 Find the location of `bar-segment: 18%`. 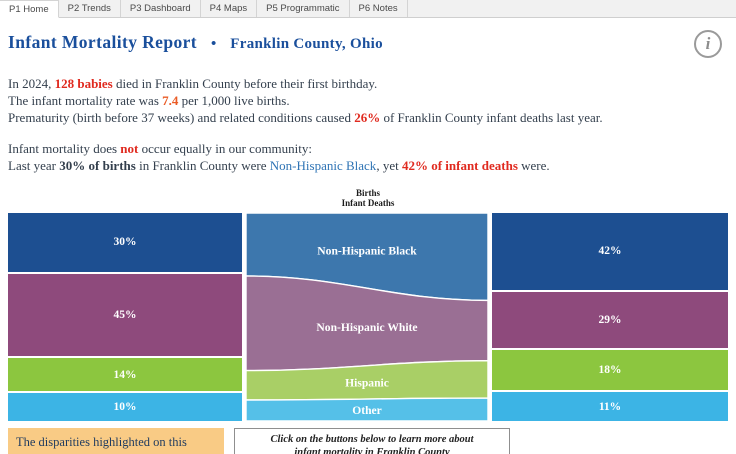

bar-segment: 18% is located at coordinates (610, 369).